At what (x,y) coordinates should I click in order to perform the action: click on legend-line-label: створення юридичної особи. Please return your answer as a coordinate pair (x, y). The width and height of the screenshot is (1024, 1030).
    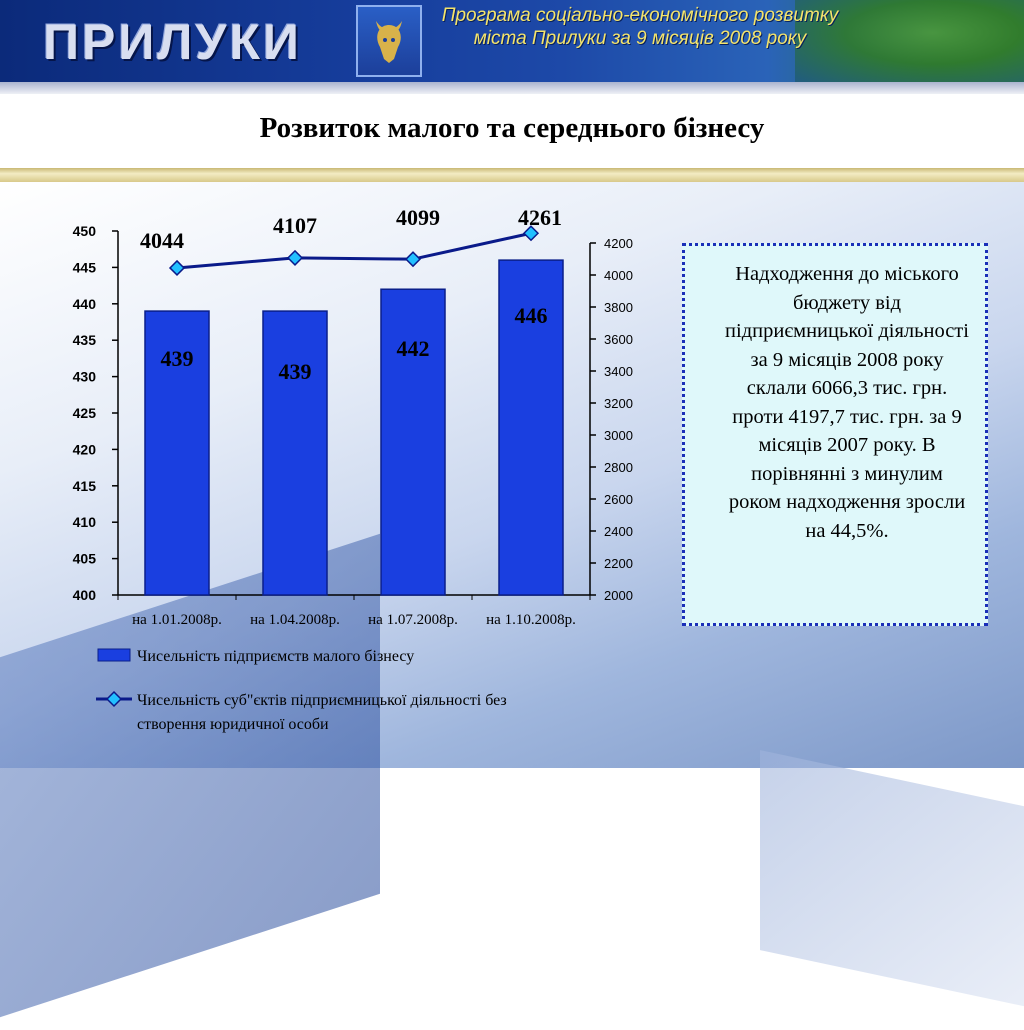
    Looking at the image, I should click on (233, 724).